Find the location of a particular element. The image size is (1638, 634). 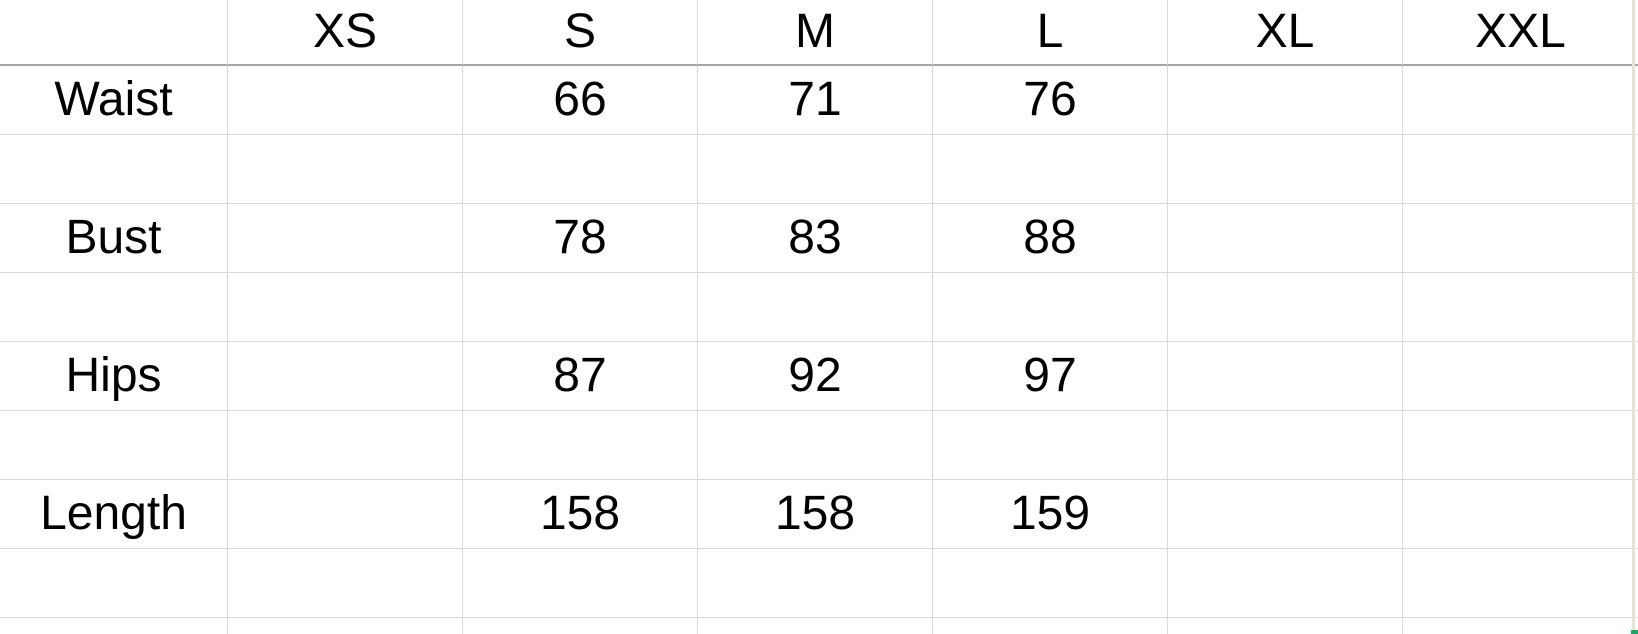

cell-bust-xxl is located at coordinates (1520, 238).